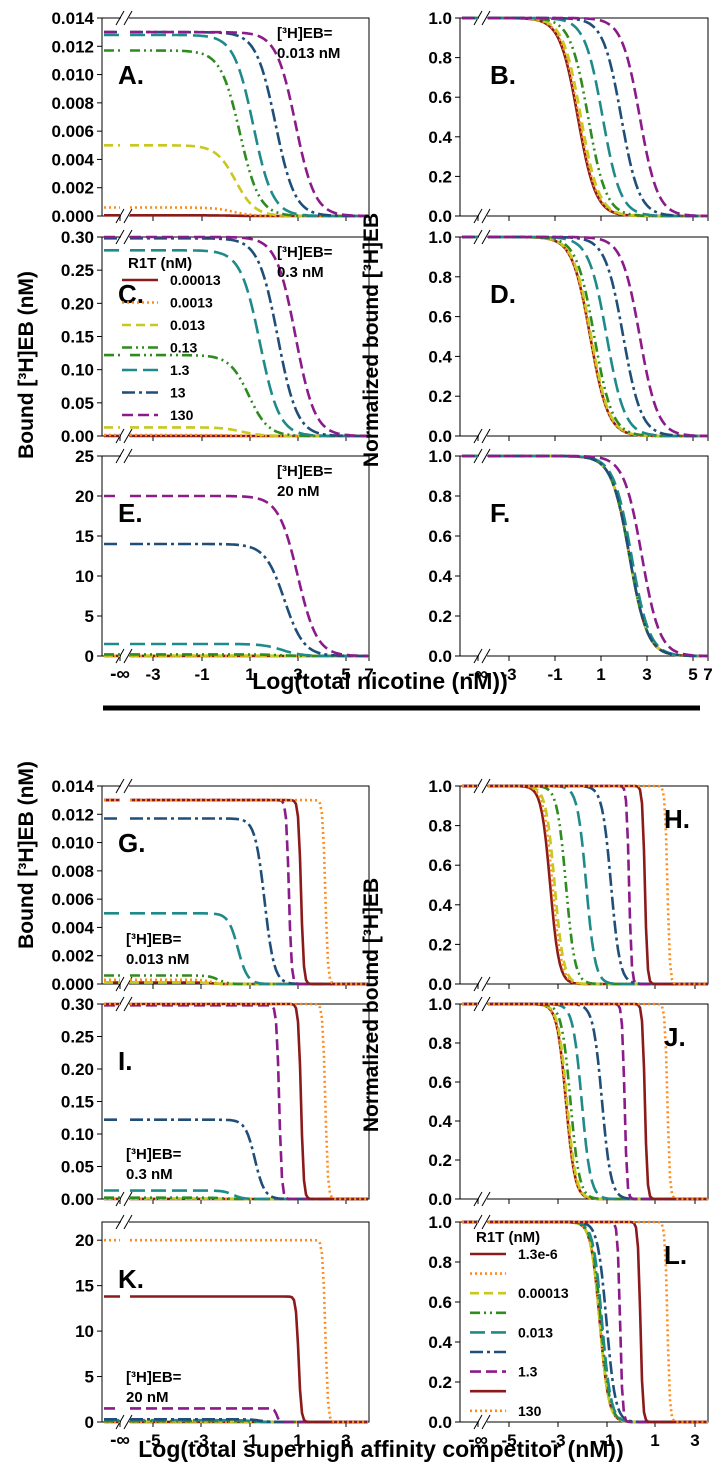 The width and height of the screenshot is (713, 1463). Describe the element at coordinates (500, 513) in the screenshot. I see `panel-label: F.` at that location.